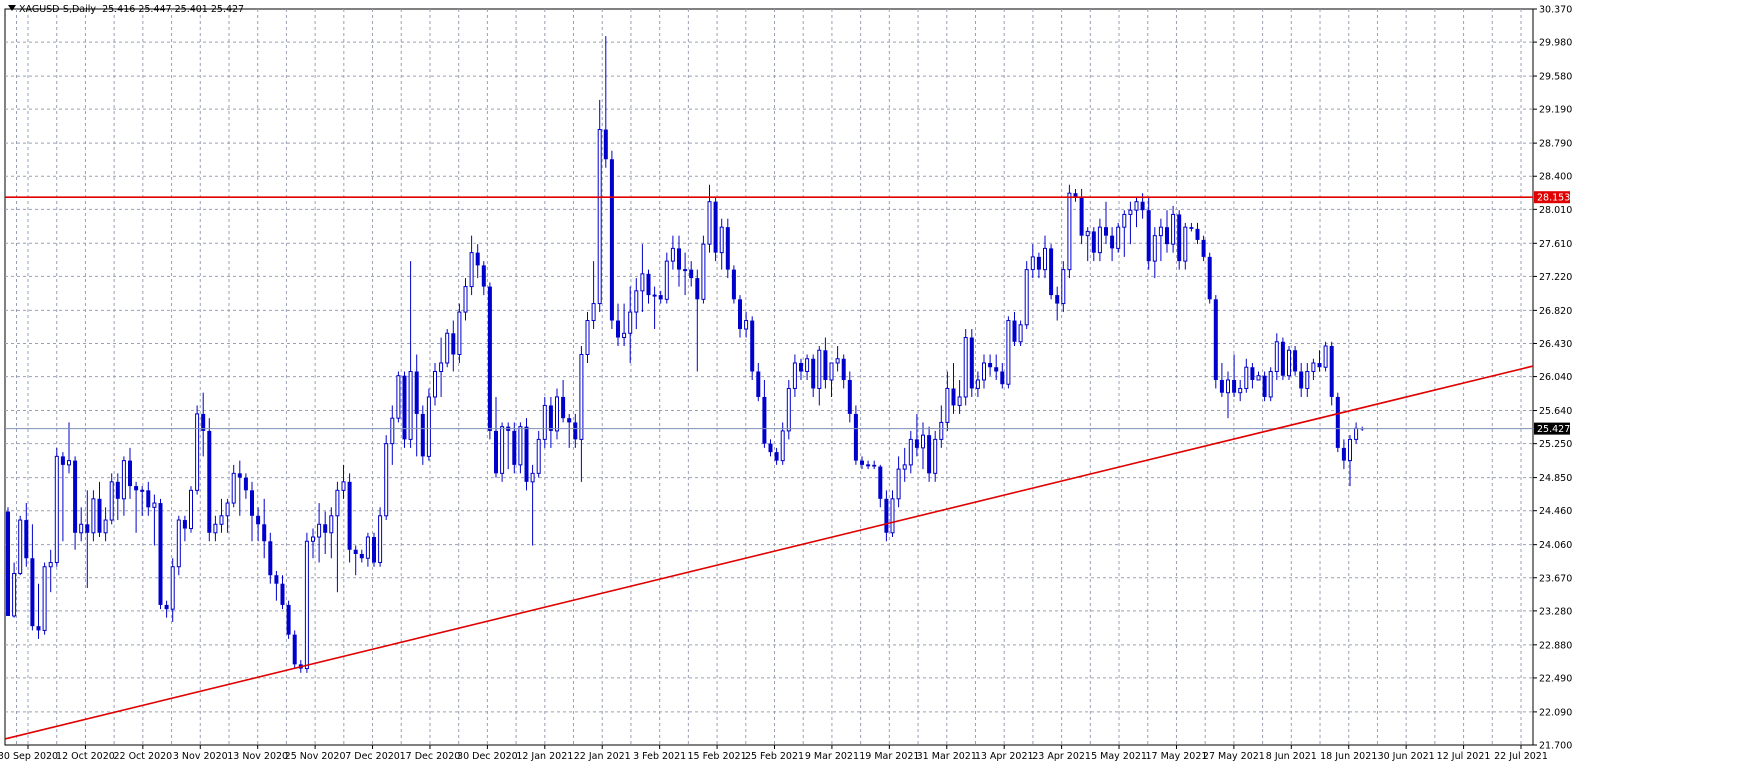 The image size is (1743, 768). I want to click on resistance-price-label: 28.153, so click(1553, 198).